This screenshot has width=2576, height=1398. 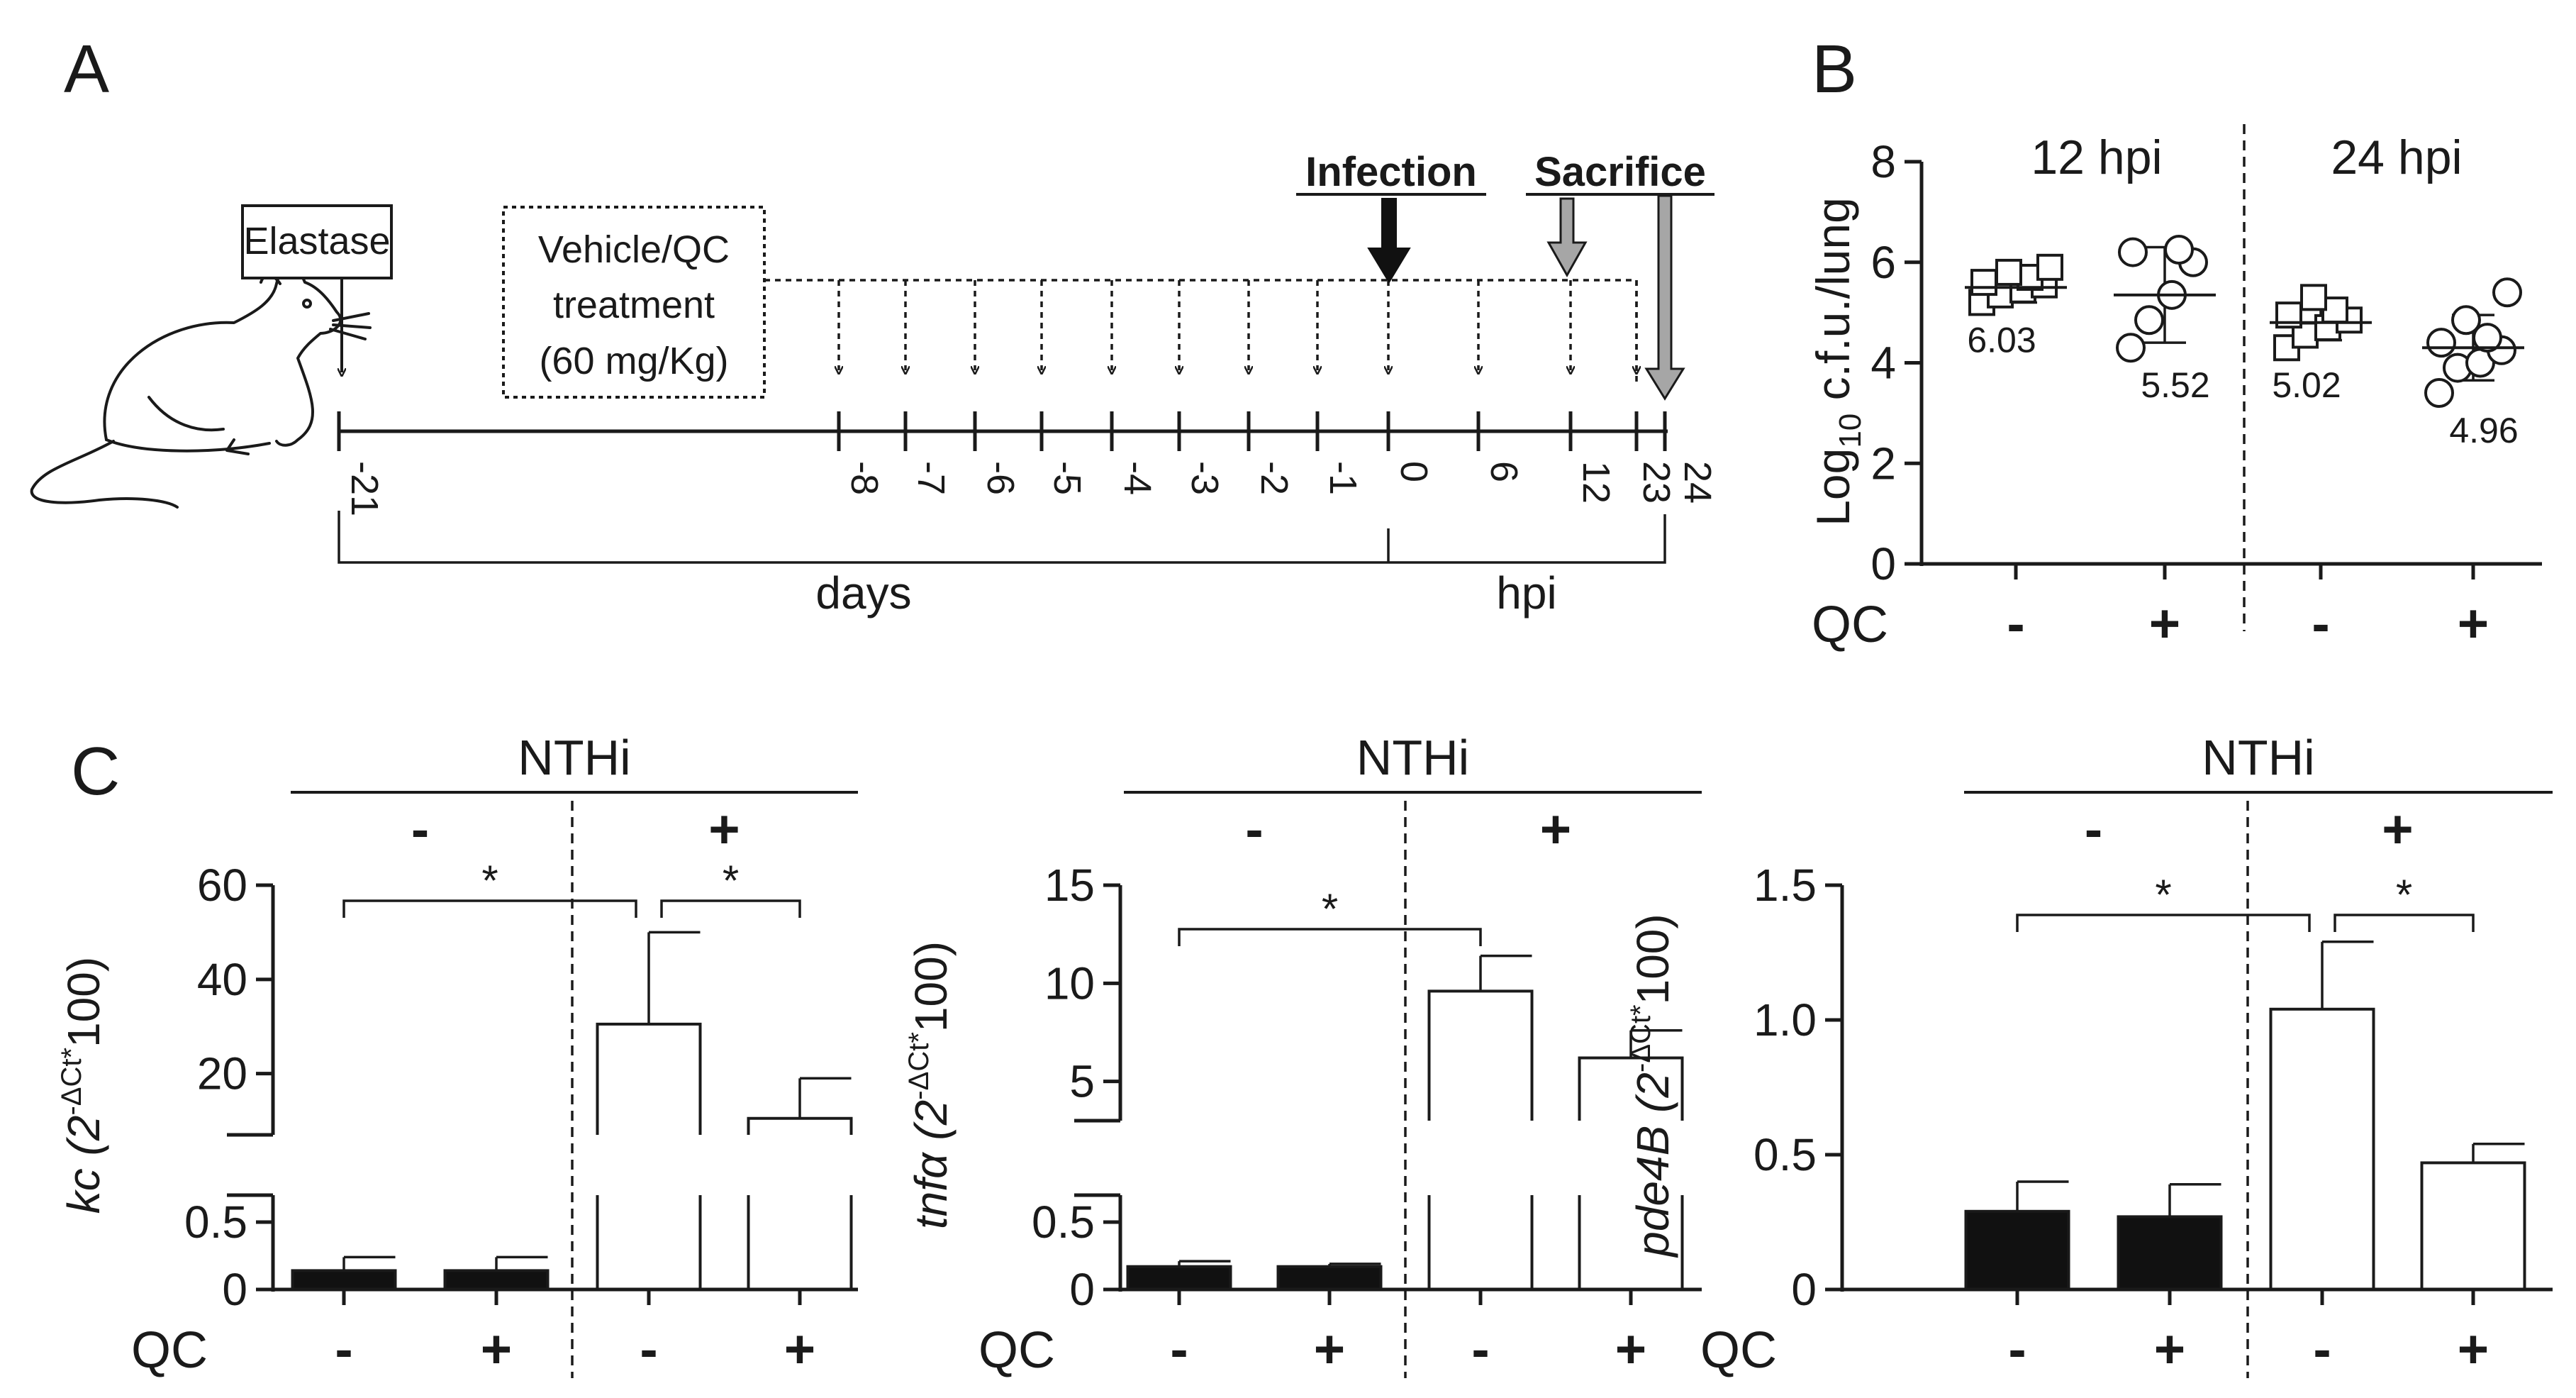 I want to click on elastase-label: Elastase, so click(x=316, y=241).